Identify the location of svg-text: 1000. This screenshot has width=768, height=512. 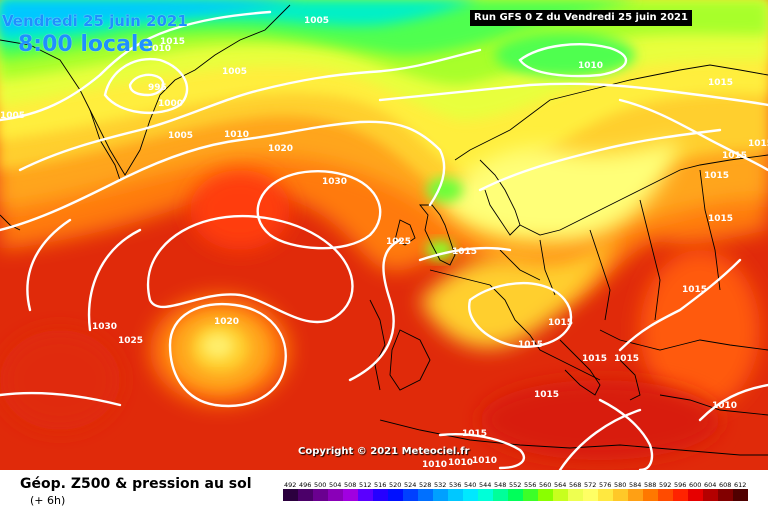
(170, 104).